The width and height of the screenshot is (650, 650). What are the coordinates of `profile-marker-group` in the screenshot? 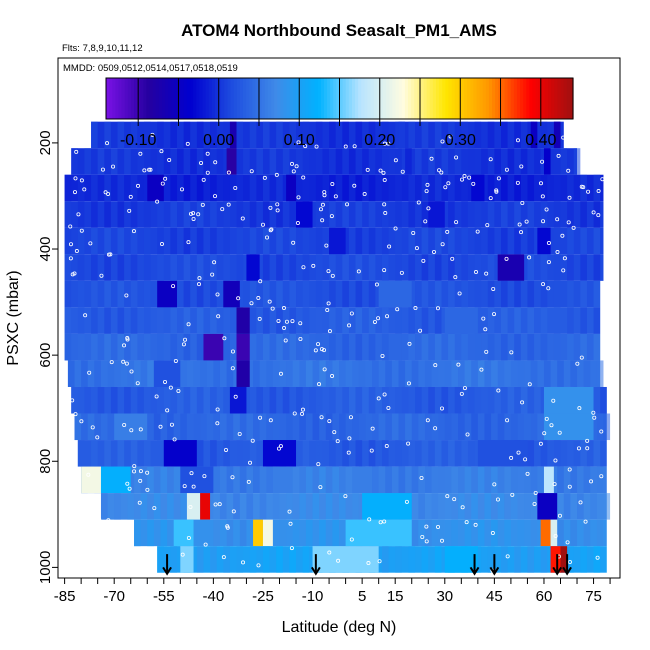 It's located at (367, 565).